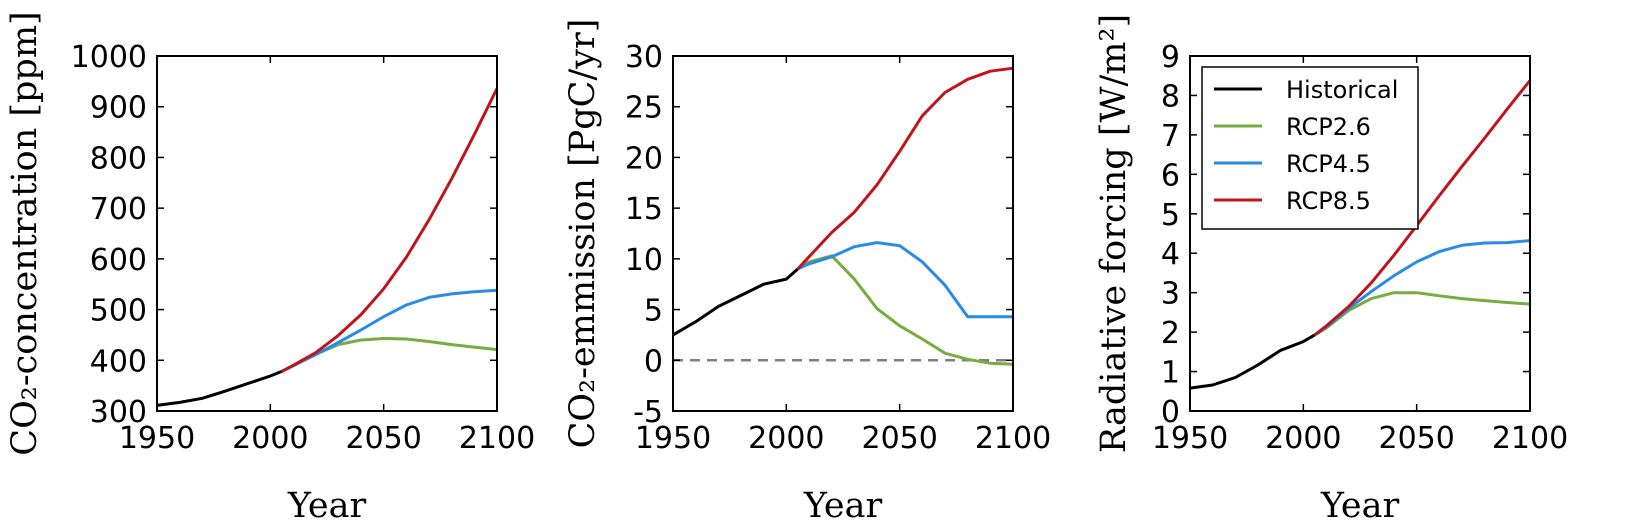  I want to click on y-tick-label: 8, so click(1170, 96).